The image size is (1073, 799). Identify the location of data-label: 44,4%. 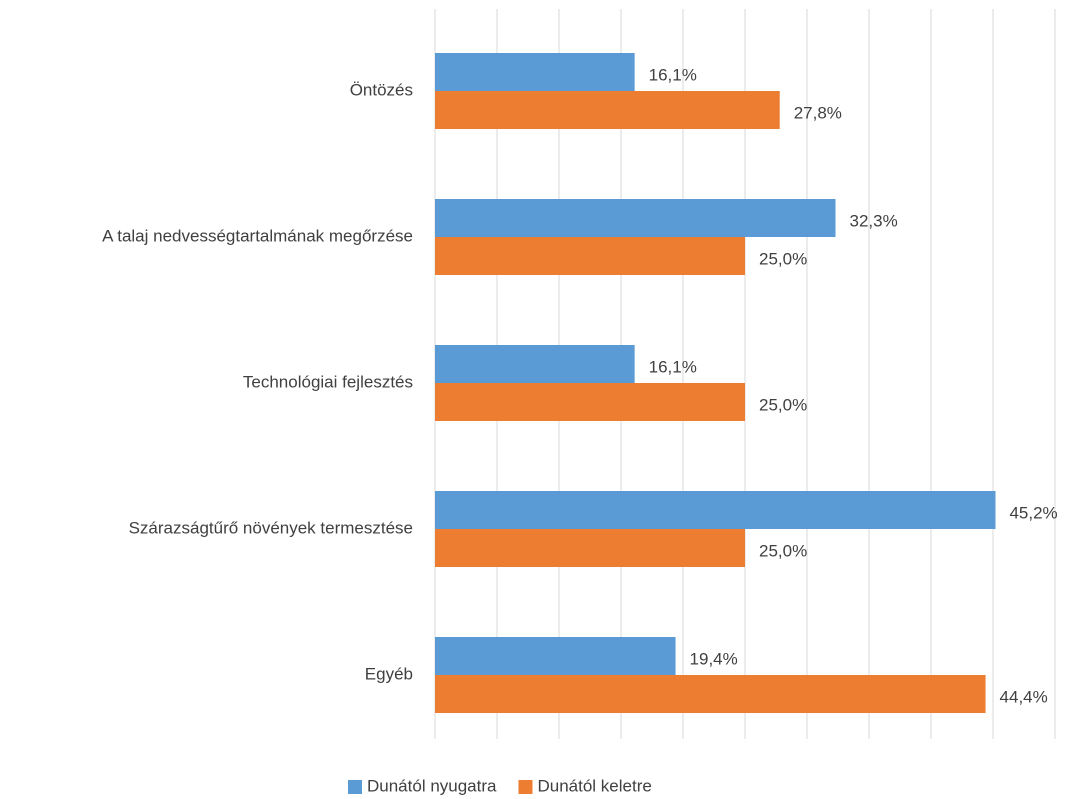
(1024, 696).